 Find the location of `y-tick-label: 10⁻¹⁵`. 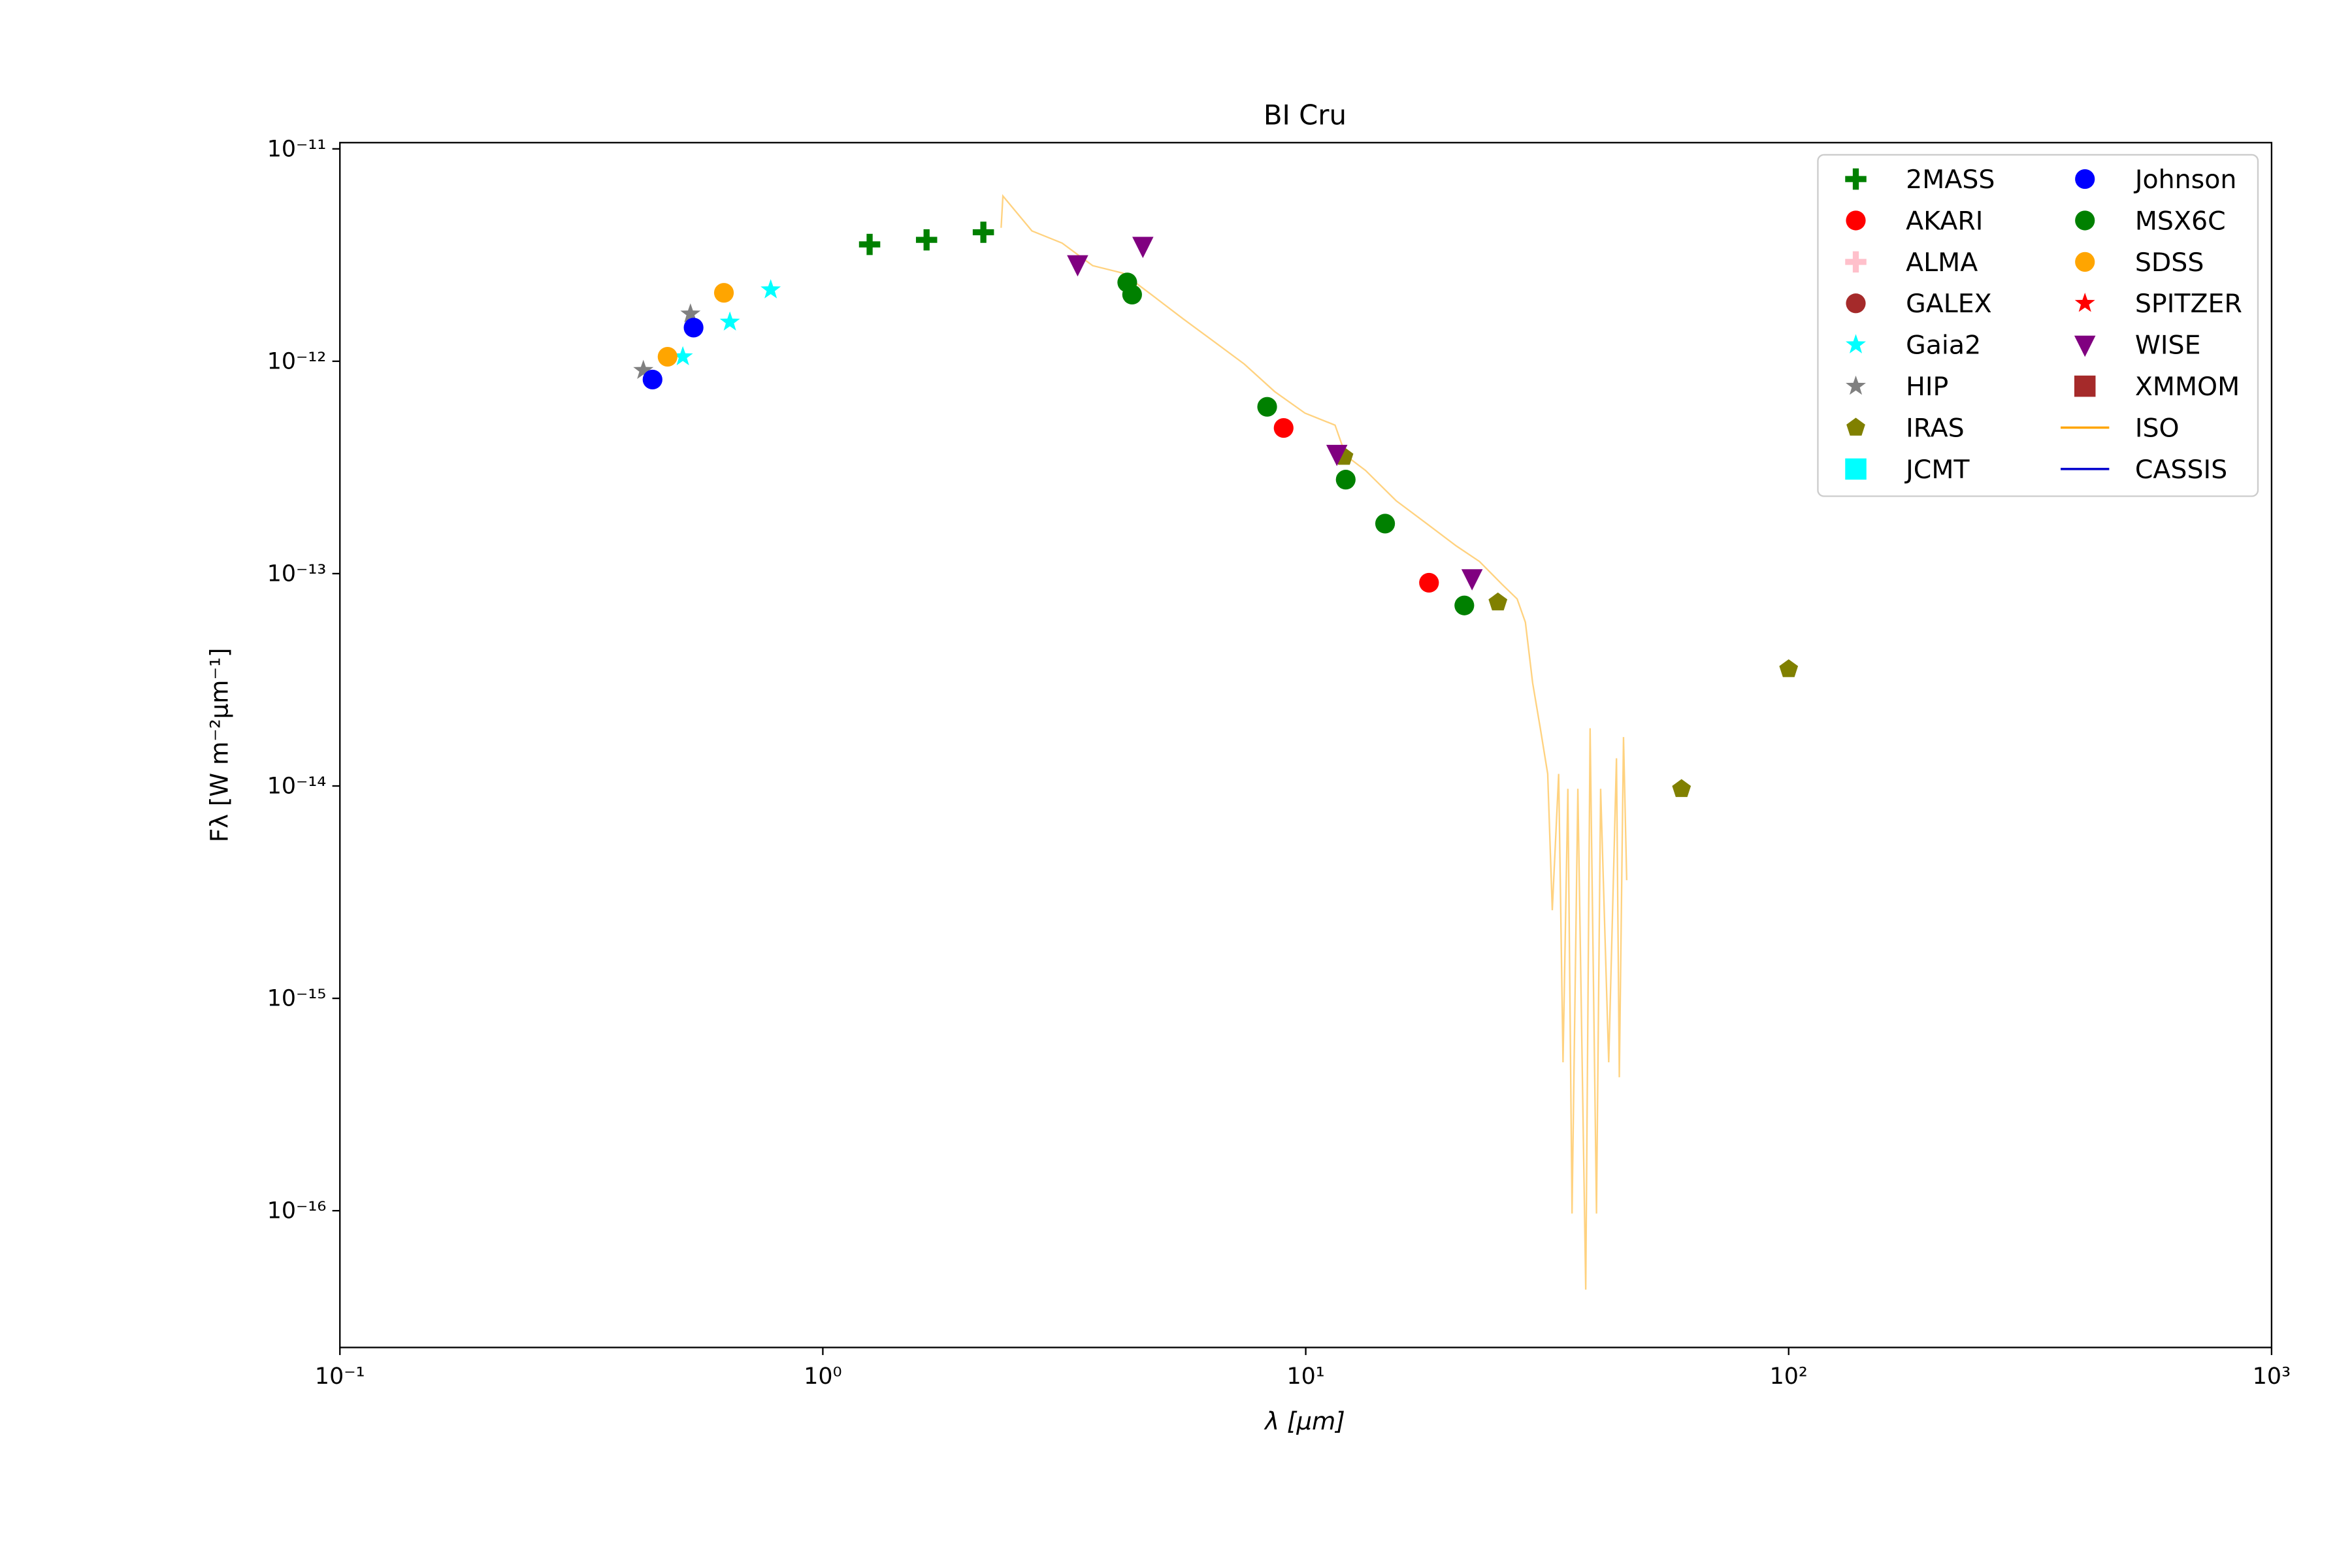

y-tick-label: 10⁻¹⁵ is located at coordinates (297, 999).